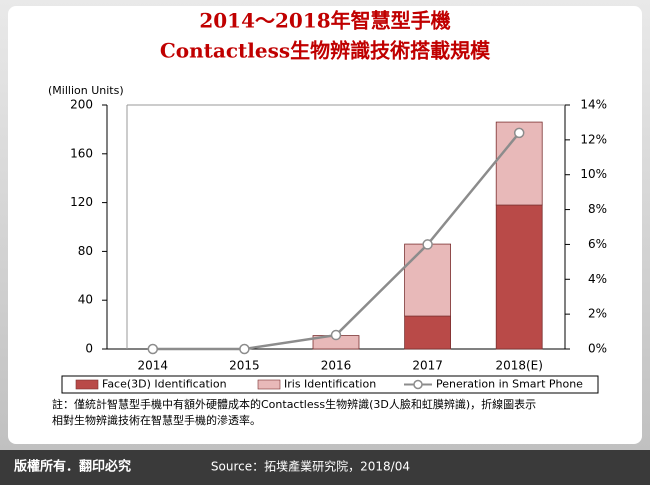 The image size is (650, 489). What do you see at coordinates (593, 174) in the screenshot?
I see `y2-tick-label: 10%` at bounding box center [593, 174].